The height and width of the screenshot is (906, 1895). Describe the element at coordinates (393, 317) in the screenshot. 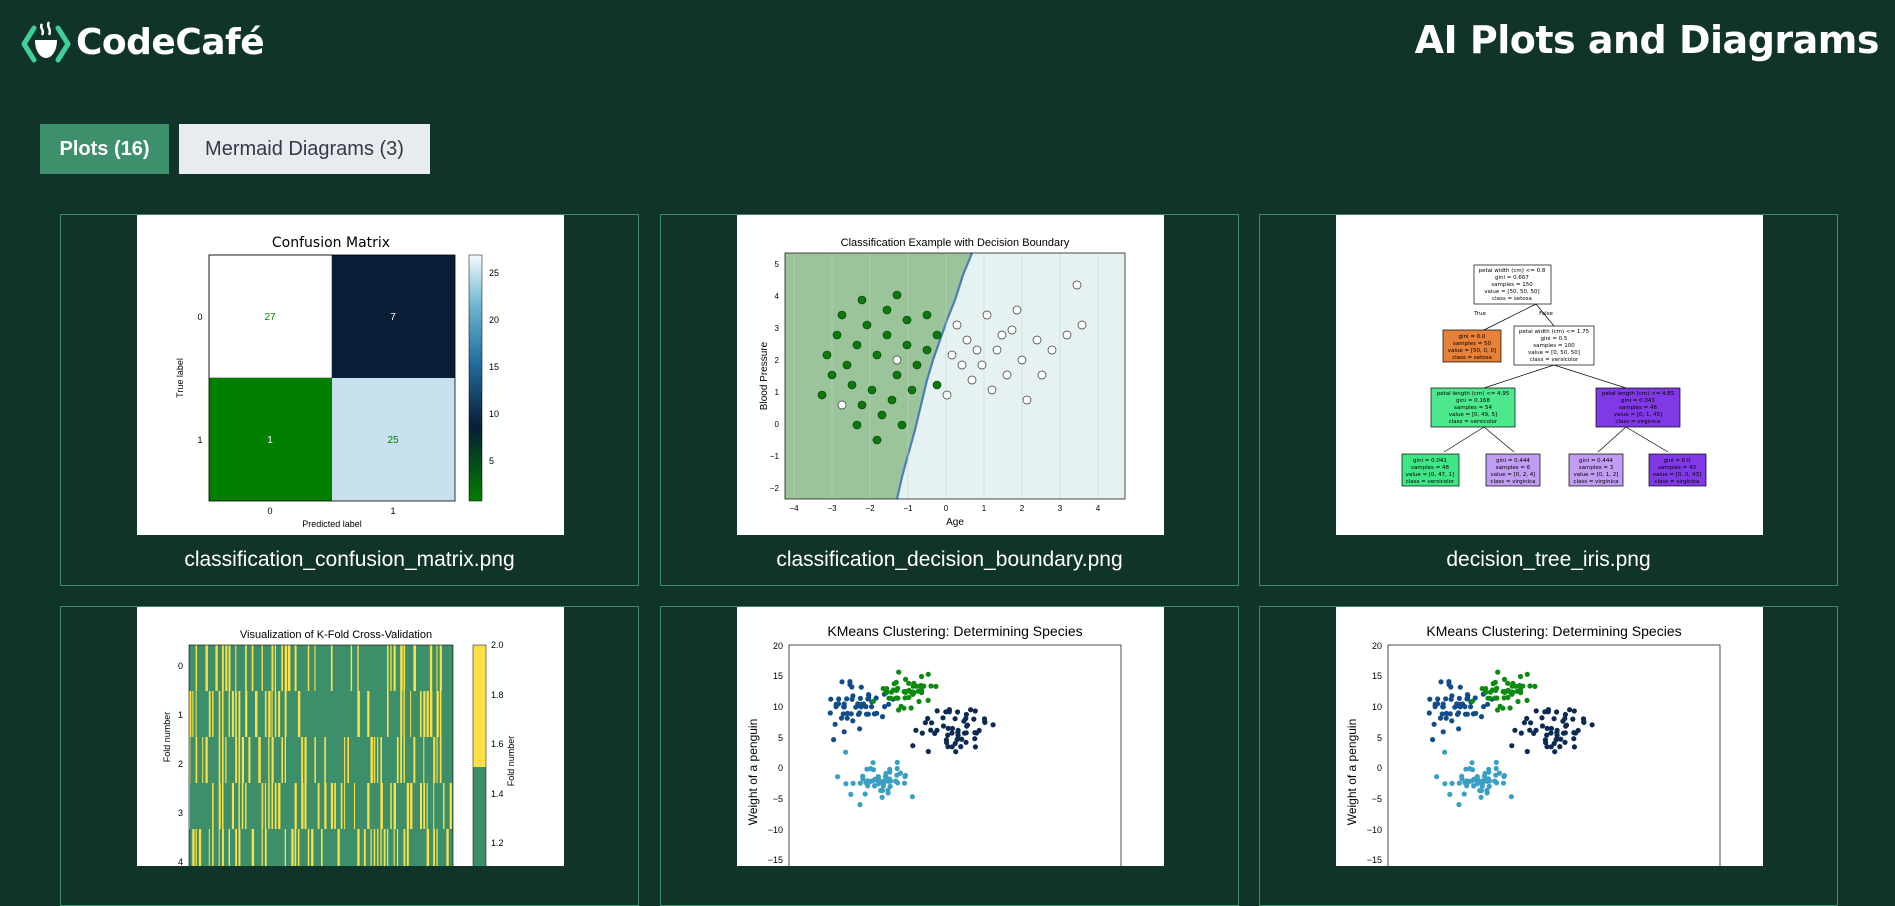

I see `svg-text: 7` at that location.